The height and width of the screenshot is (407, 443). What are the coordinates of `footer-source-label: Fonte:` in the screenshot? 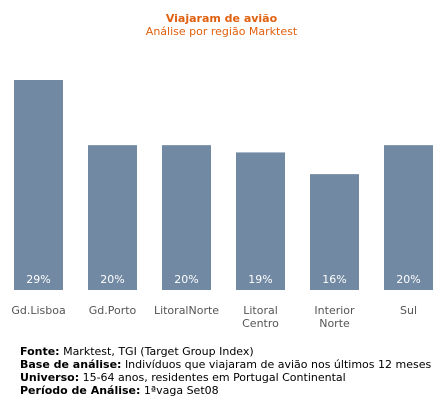 It's located at (40, 351).